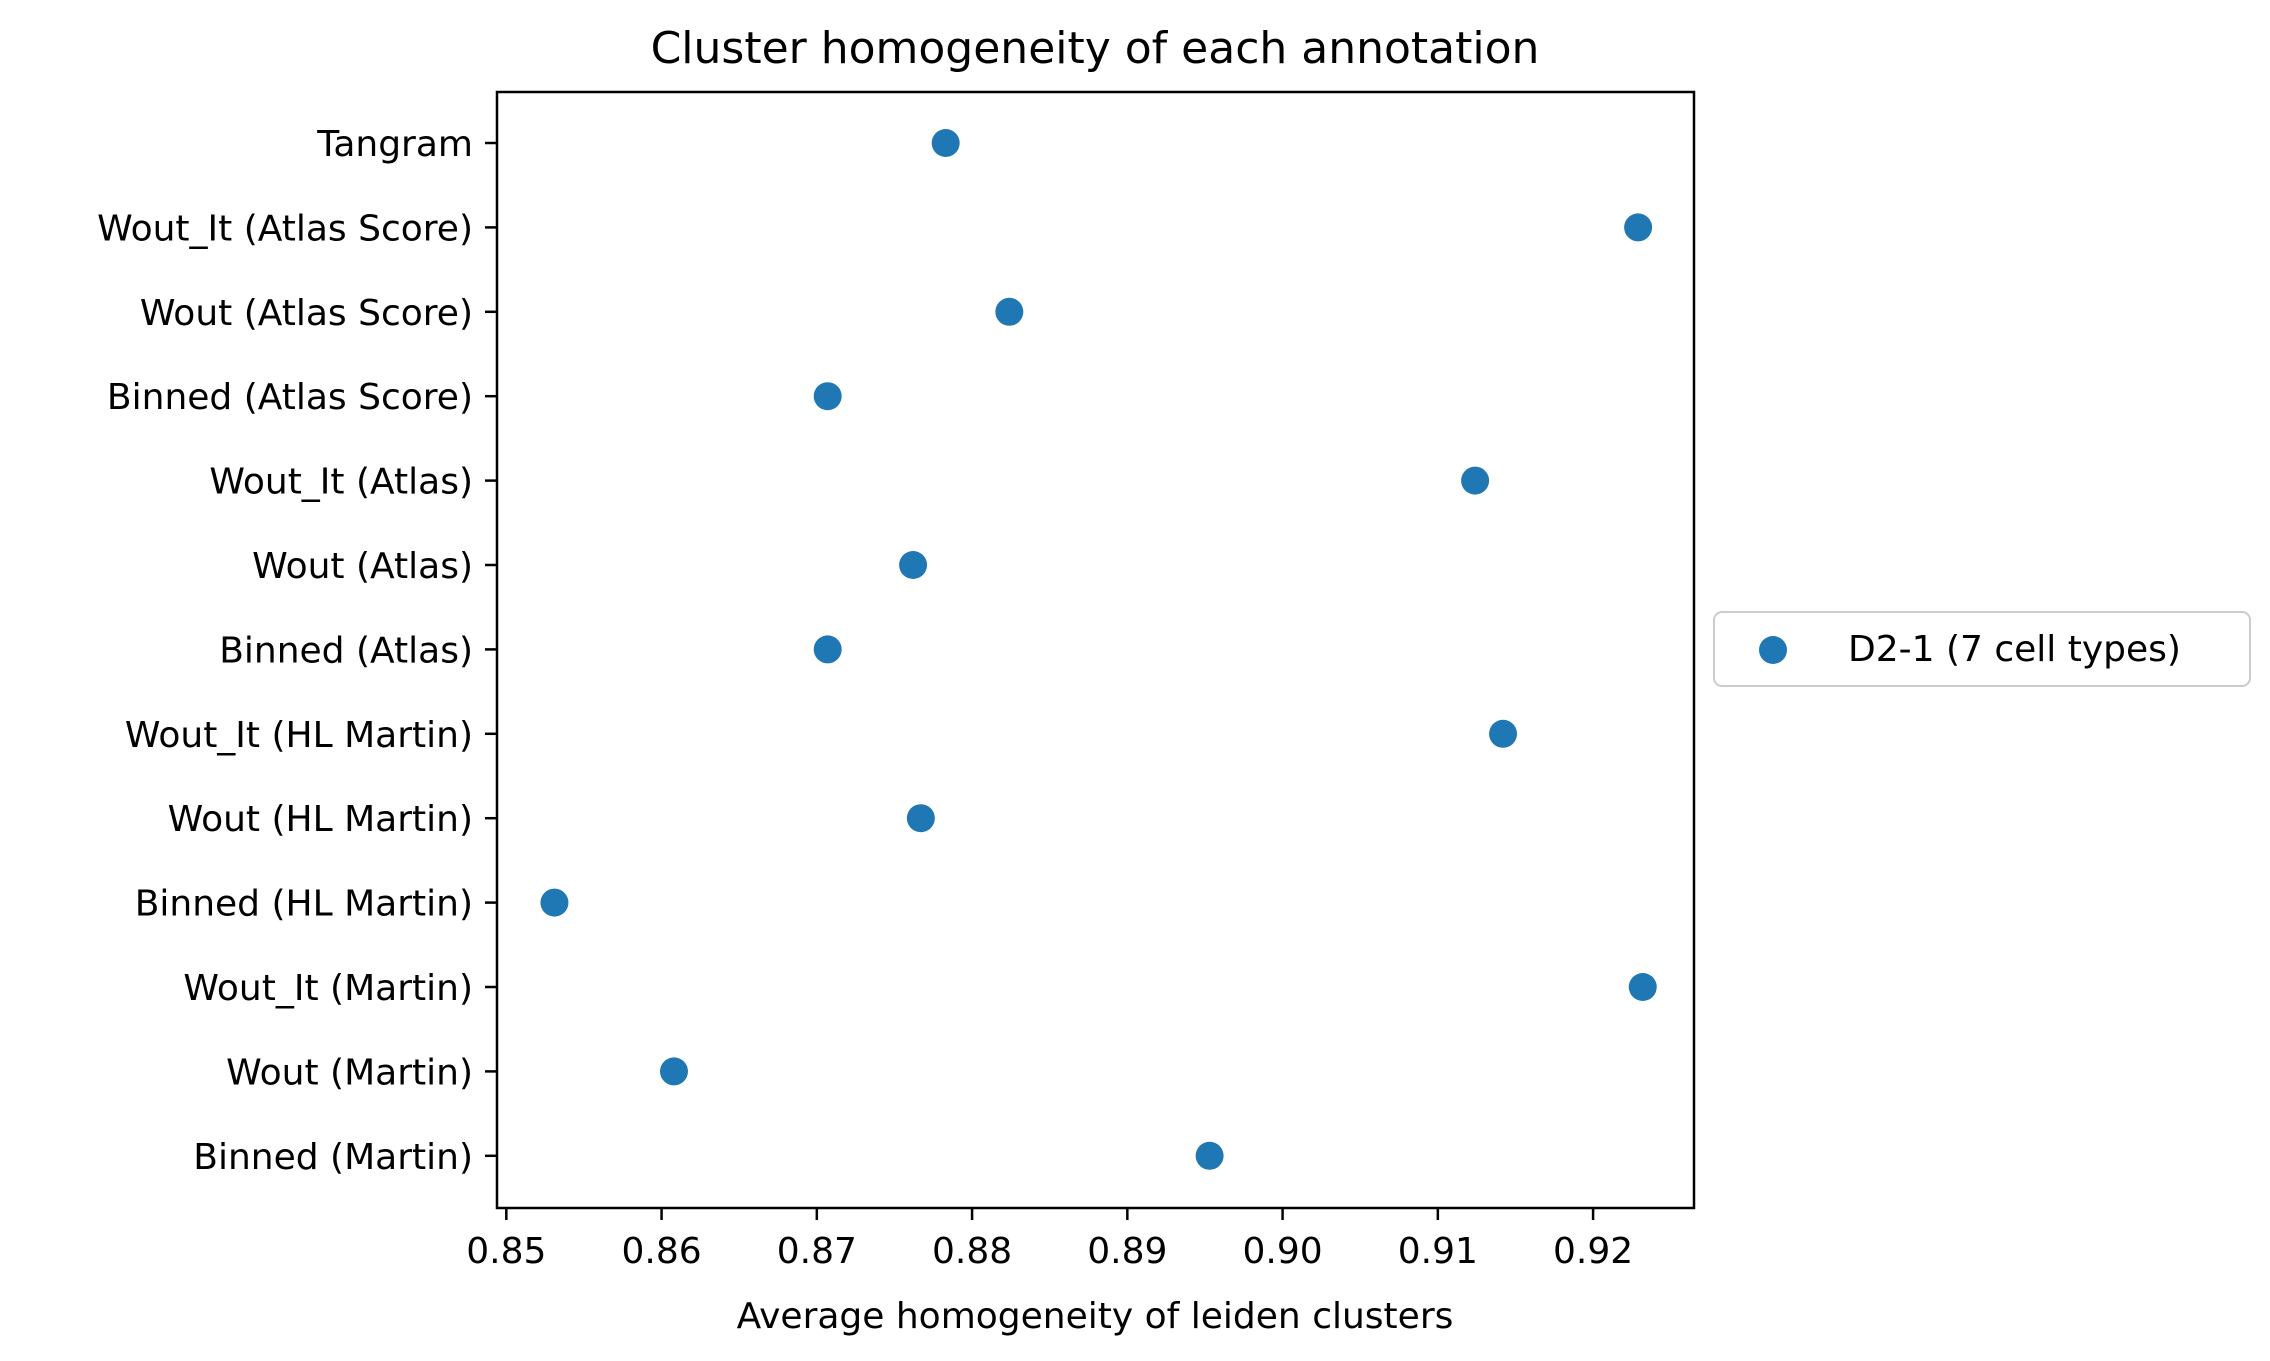 This screenshot has width=2270, height=1361. I want to click on legend: D2-1 (7 cell types), so click(1982, 649).